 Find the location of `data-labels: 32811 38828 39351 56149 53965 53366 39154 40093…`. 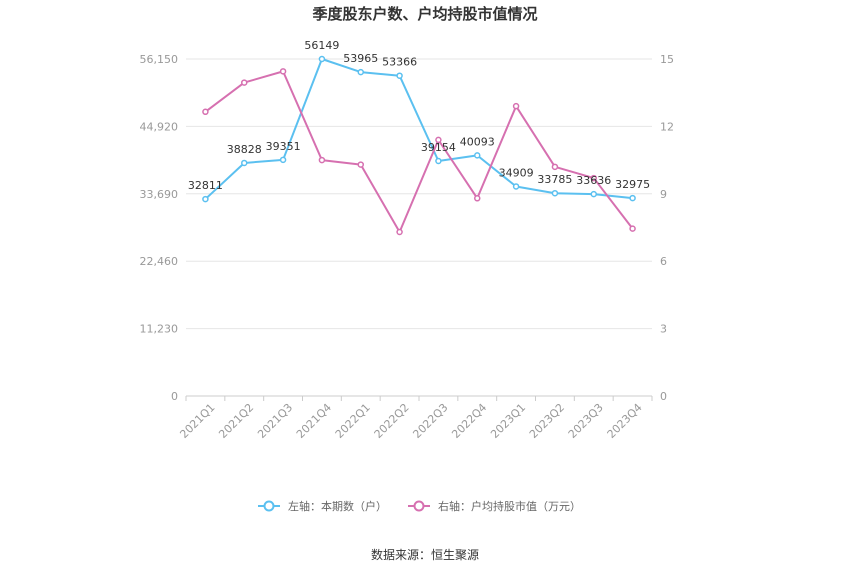

data-labels: 32811 38828 39351 56149 53965 53366 39154 40093… is located at coordinates (419, 115).